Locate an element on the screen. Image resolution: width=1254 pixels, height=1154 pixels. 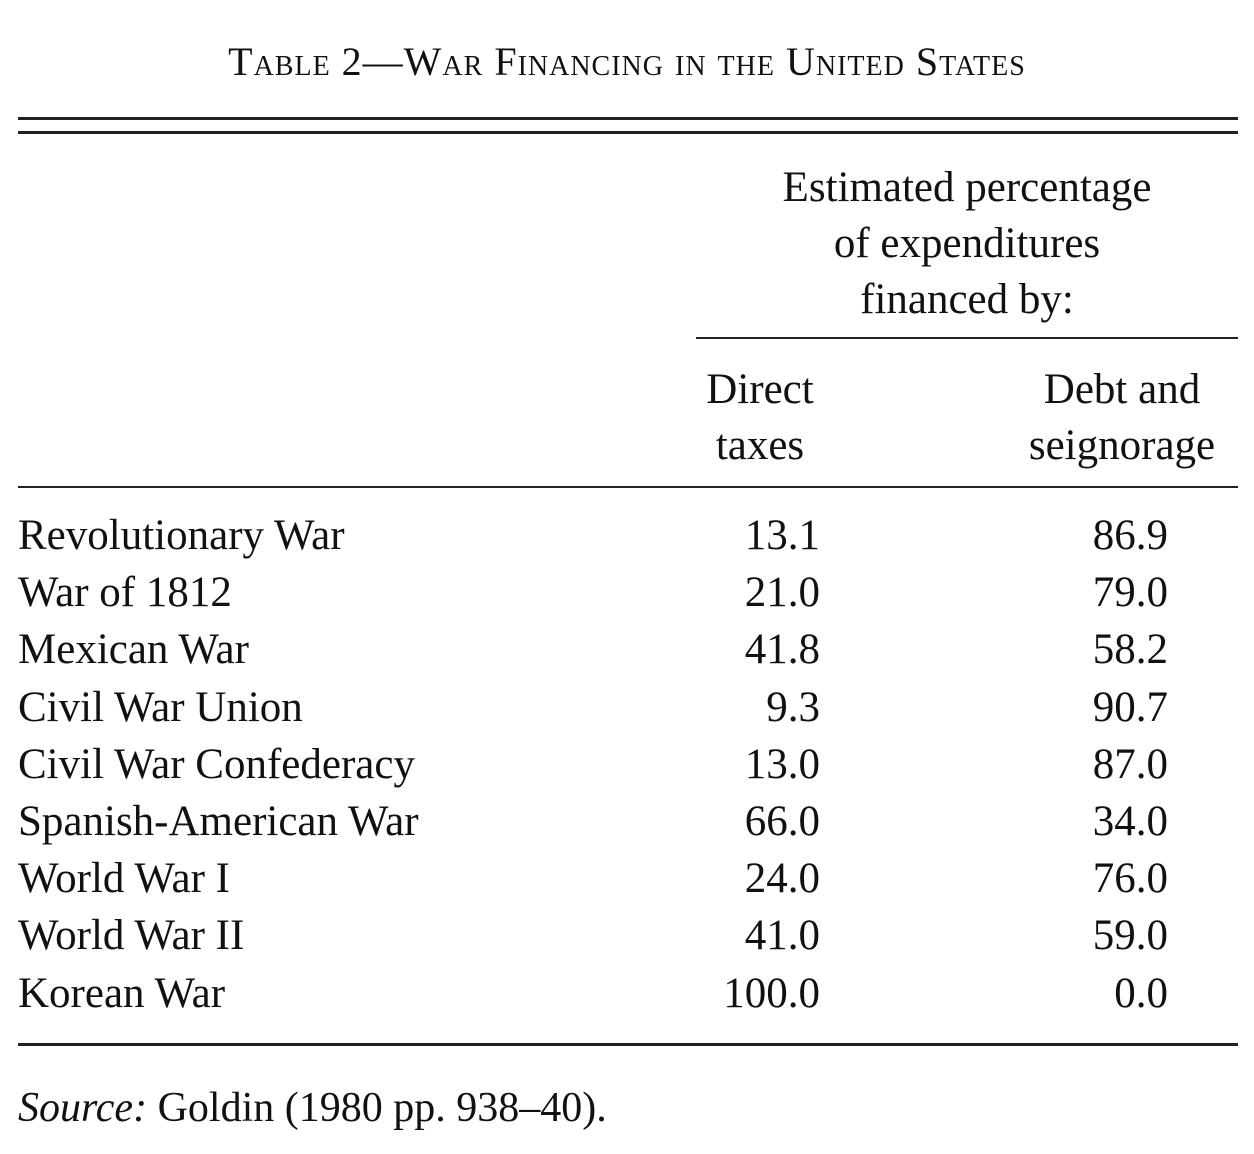
direct-taxes-value: 24.0 is located at coordinates (782, 879).